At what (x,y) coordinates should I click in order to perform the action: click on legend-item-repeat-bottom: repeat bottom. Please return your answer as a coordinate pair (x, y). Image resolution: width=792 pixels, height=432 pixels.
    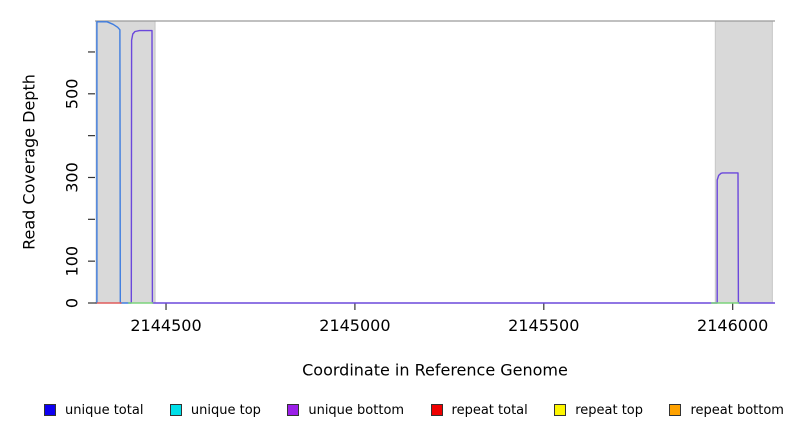
    Looking at the image, I should click on (726, 410).